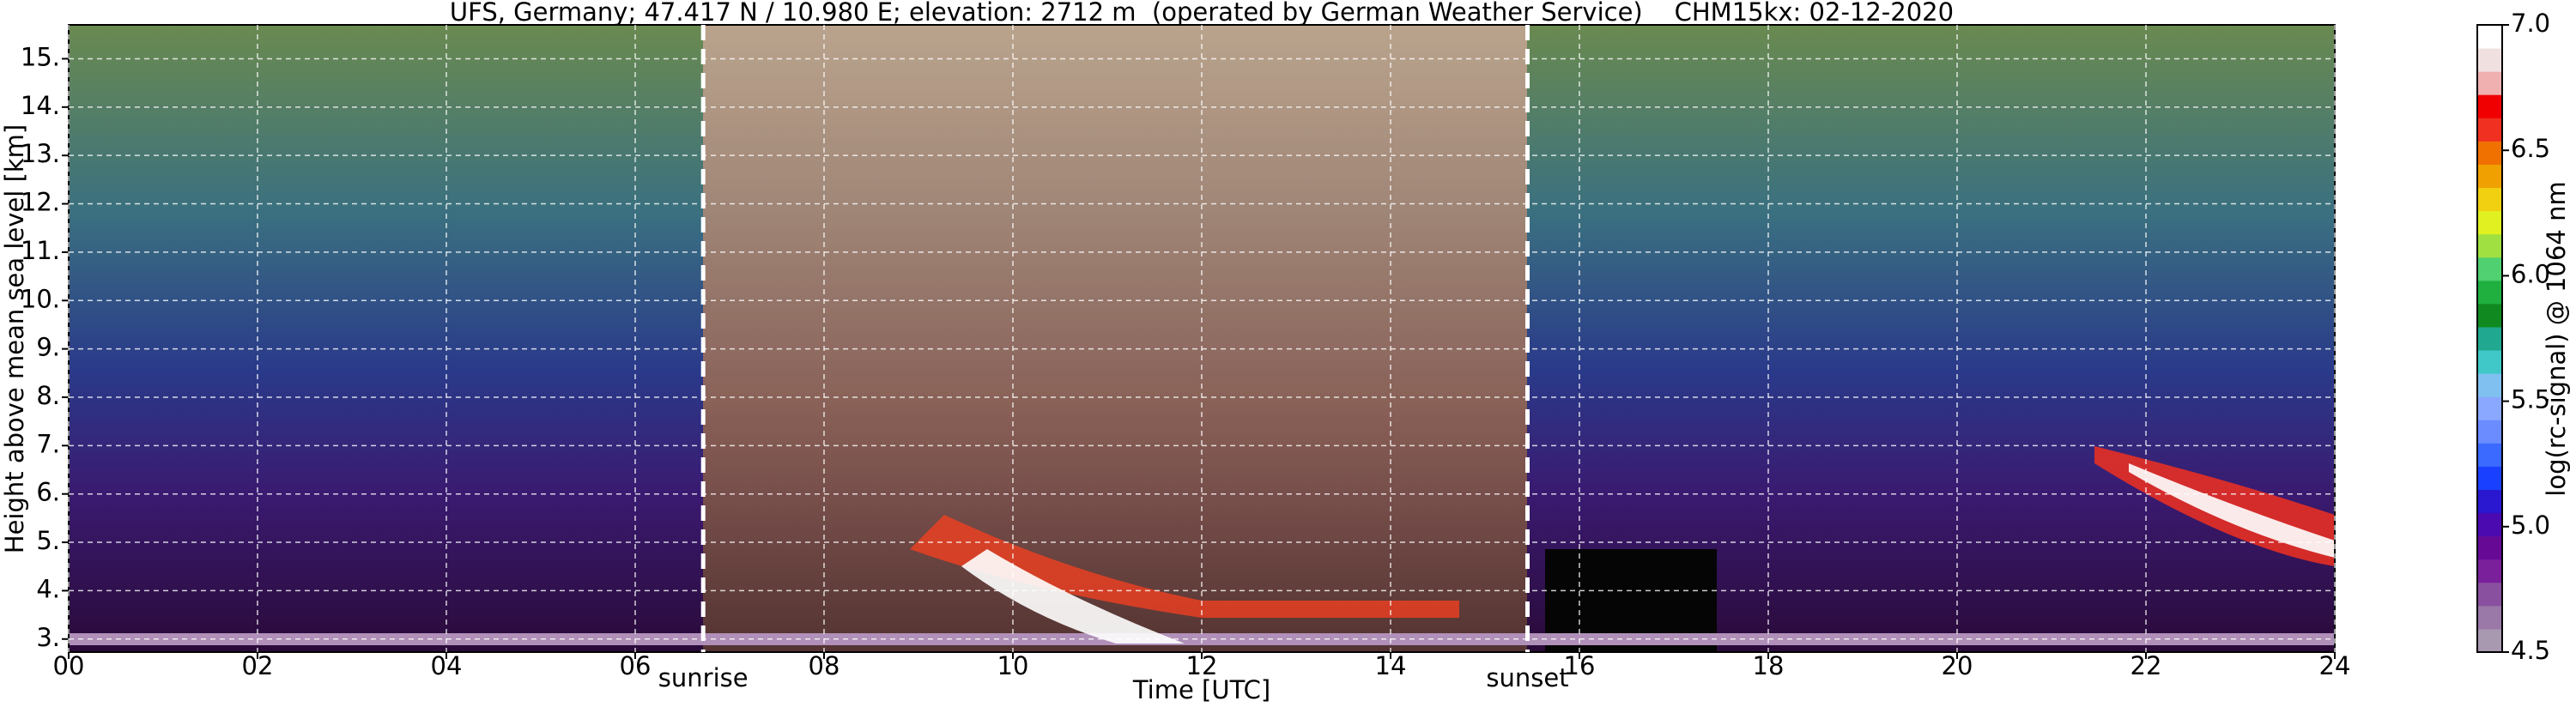 Image resolution: width=2576 pixels, height=707 pixels. What do you see at coordinates (1013, 666) in the screenshot?
I see `x-tick-label: 10` at bounding box center [1013, 666].